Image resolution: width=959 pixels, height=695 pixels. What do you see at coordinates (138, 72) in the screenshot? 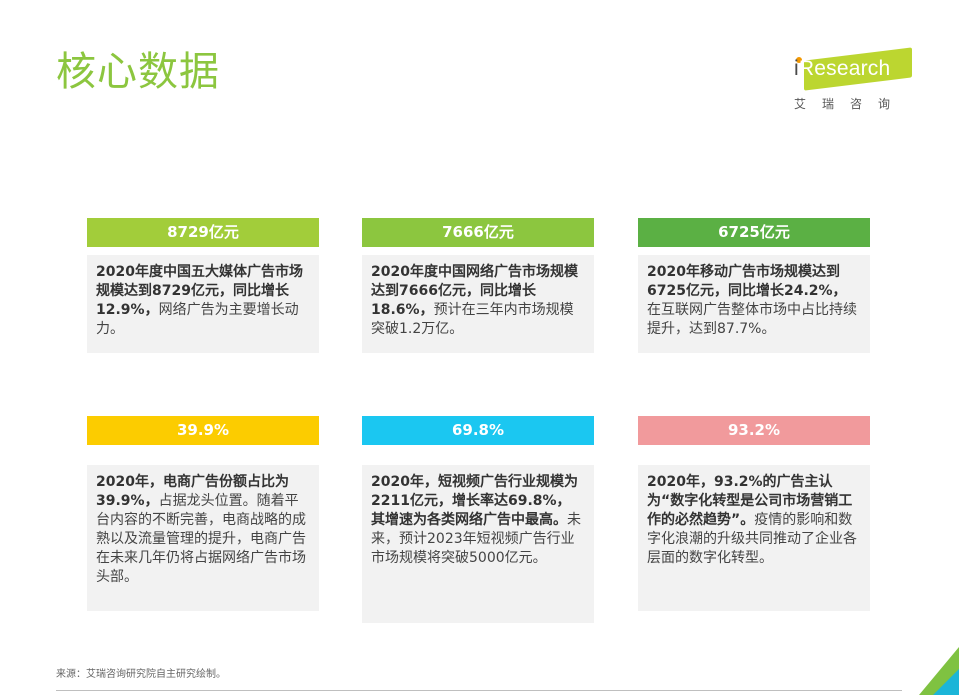
I see `page-title: 核心数据` at bounding box center [138, 72].